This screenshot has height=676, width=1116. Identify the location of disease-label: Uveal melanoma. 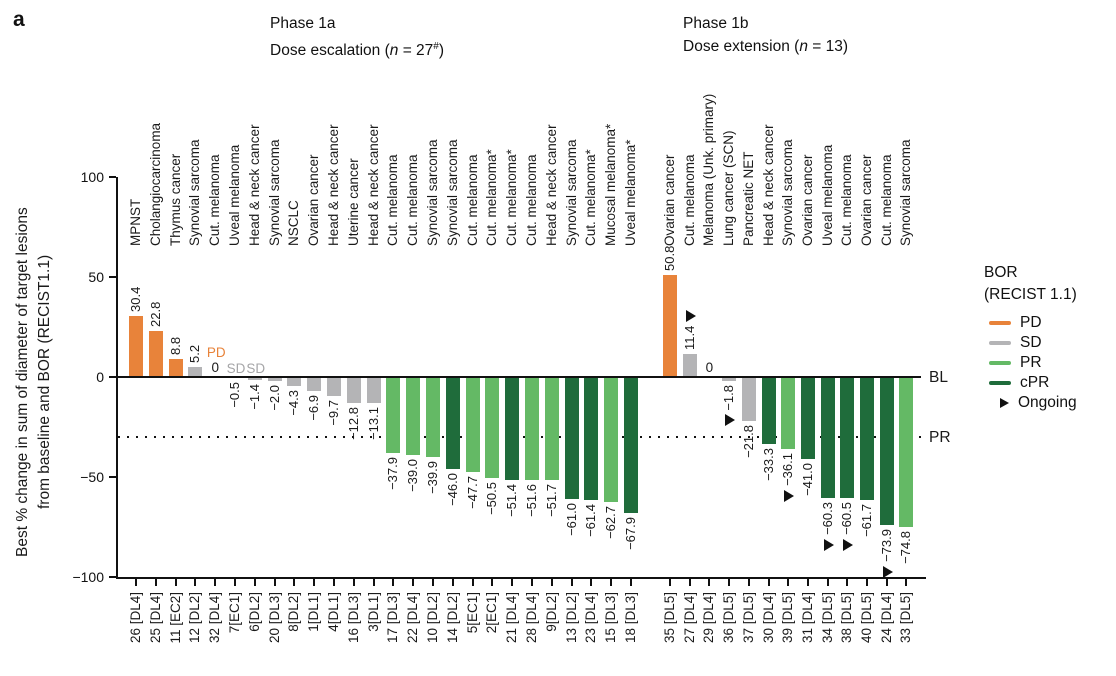
(827, 195).